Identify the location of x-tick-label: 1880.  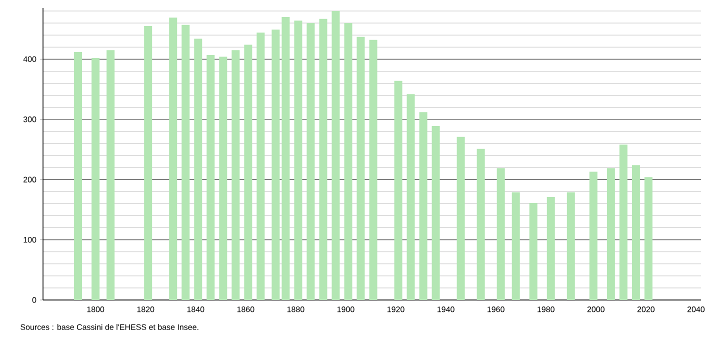
(295, 309).